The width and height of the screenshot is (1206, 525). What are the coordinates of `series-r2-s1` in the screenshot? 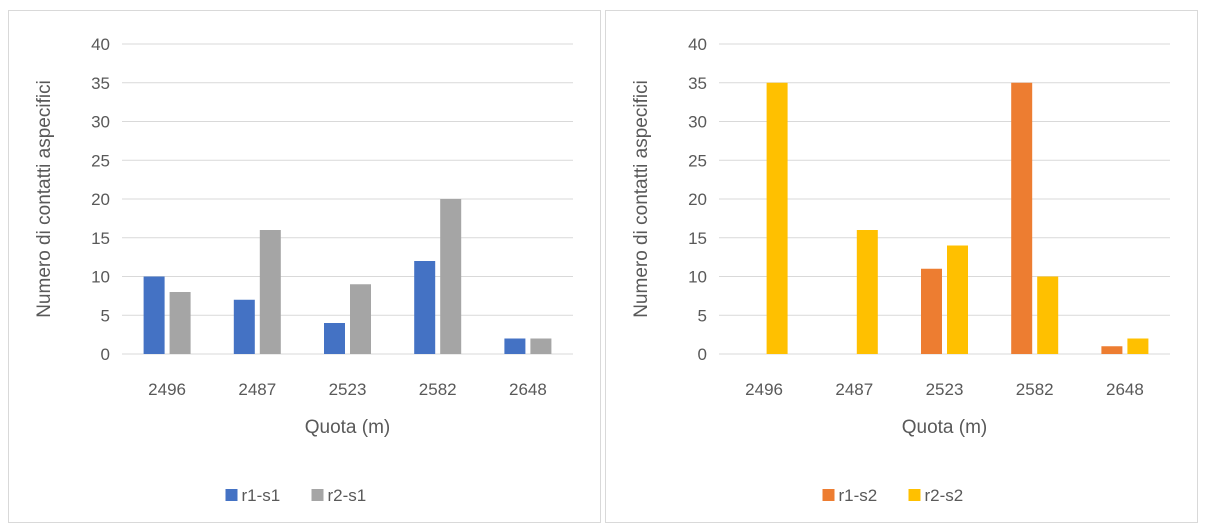 It's located at (360, 276).